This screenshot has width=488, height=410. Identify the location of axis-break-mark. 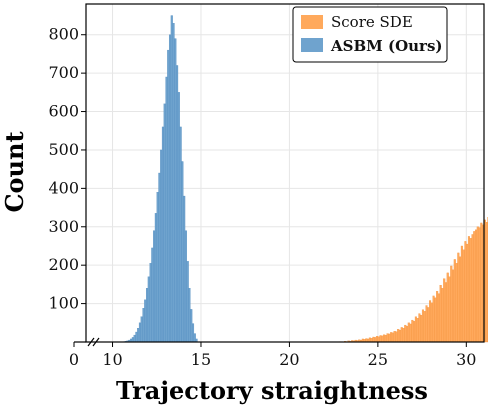
(91, 342).